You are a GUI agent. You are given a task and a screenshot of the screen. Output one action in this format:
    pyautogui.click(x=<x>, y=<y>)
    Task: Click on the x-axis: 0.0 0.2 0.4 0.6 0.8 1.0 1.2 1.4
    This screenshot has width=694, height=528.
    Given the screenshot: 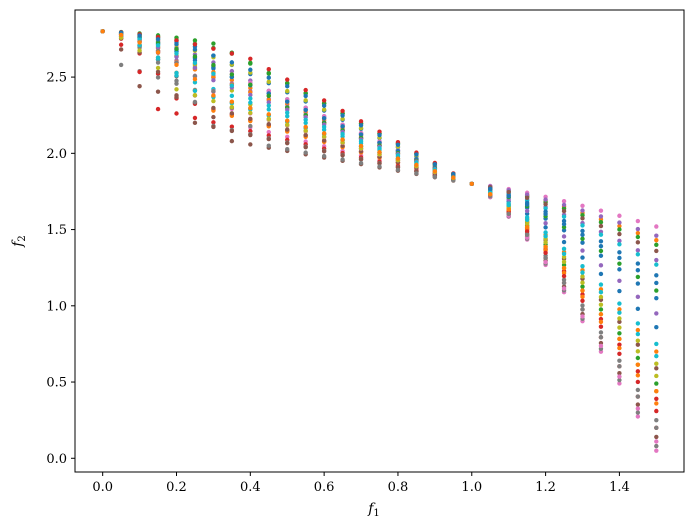 What is the action you would take?
    pyautogui.click(x=361, y=483)
    